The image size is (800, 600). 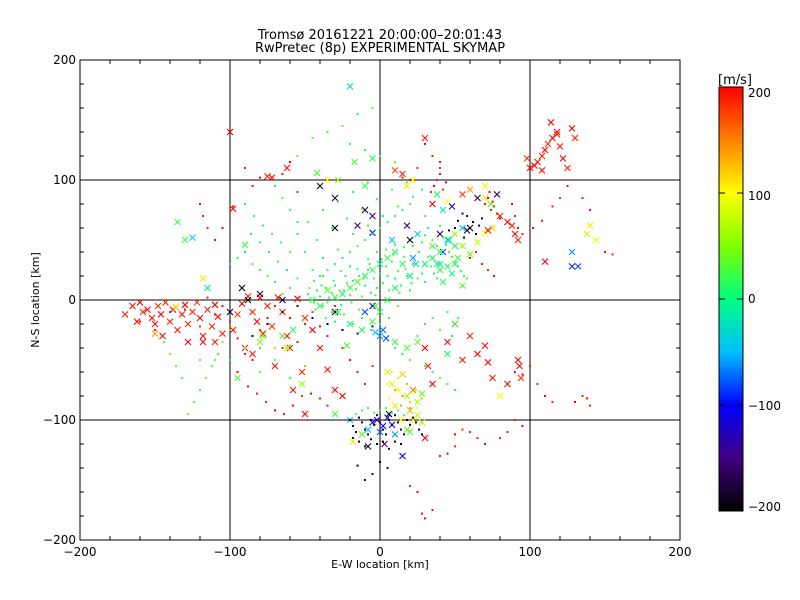 What do you see at coordinates (35, 300) in the screenshot?
I see `y-axis-label: N-S location [km]` at bounding box center [35, 300].